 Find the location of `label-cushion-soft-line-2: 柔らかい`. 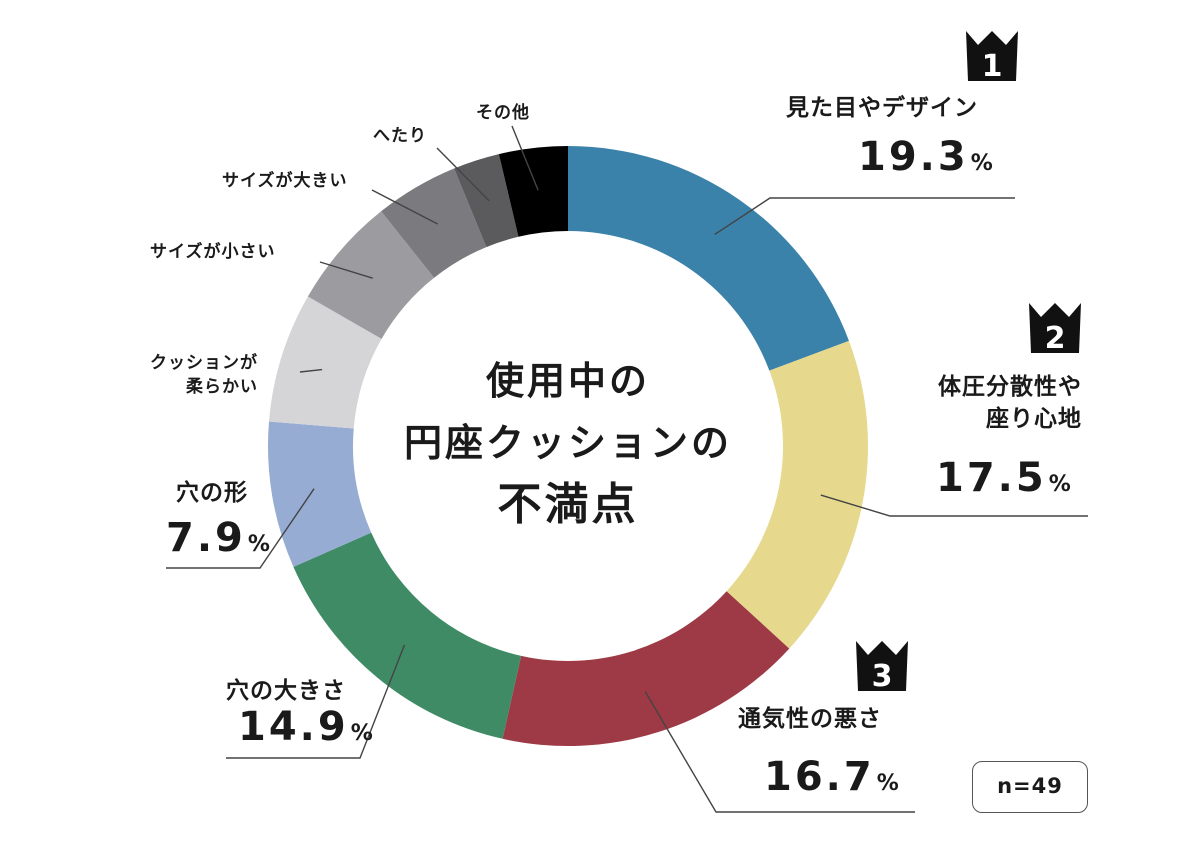

label-cushion-soft-line-2: 柔らかい is located at coordinates (222, 387).